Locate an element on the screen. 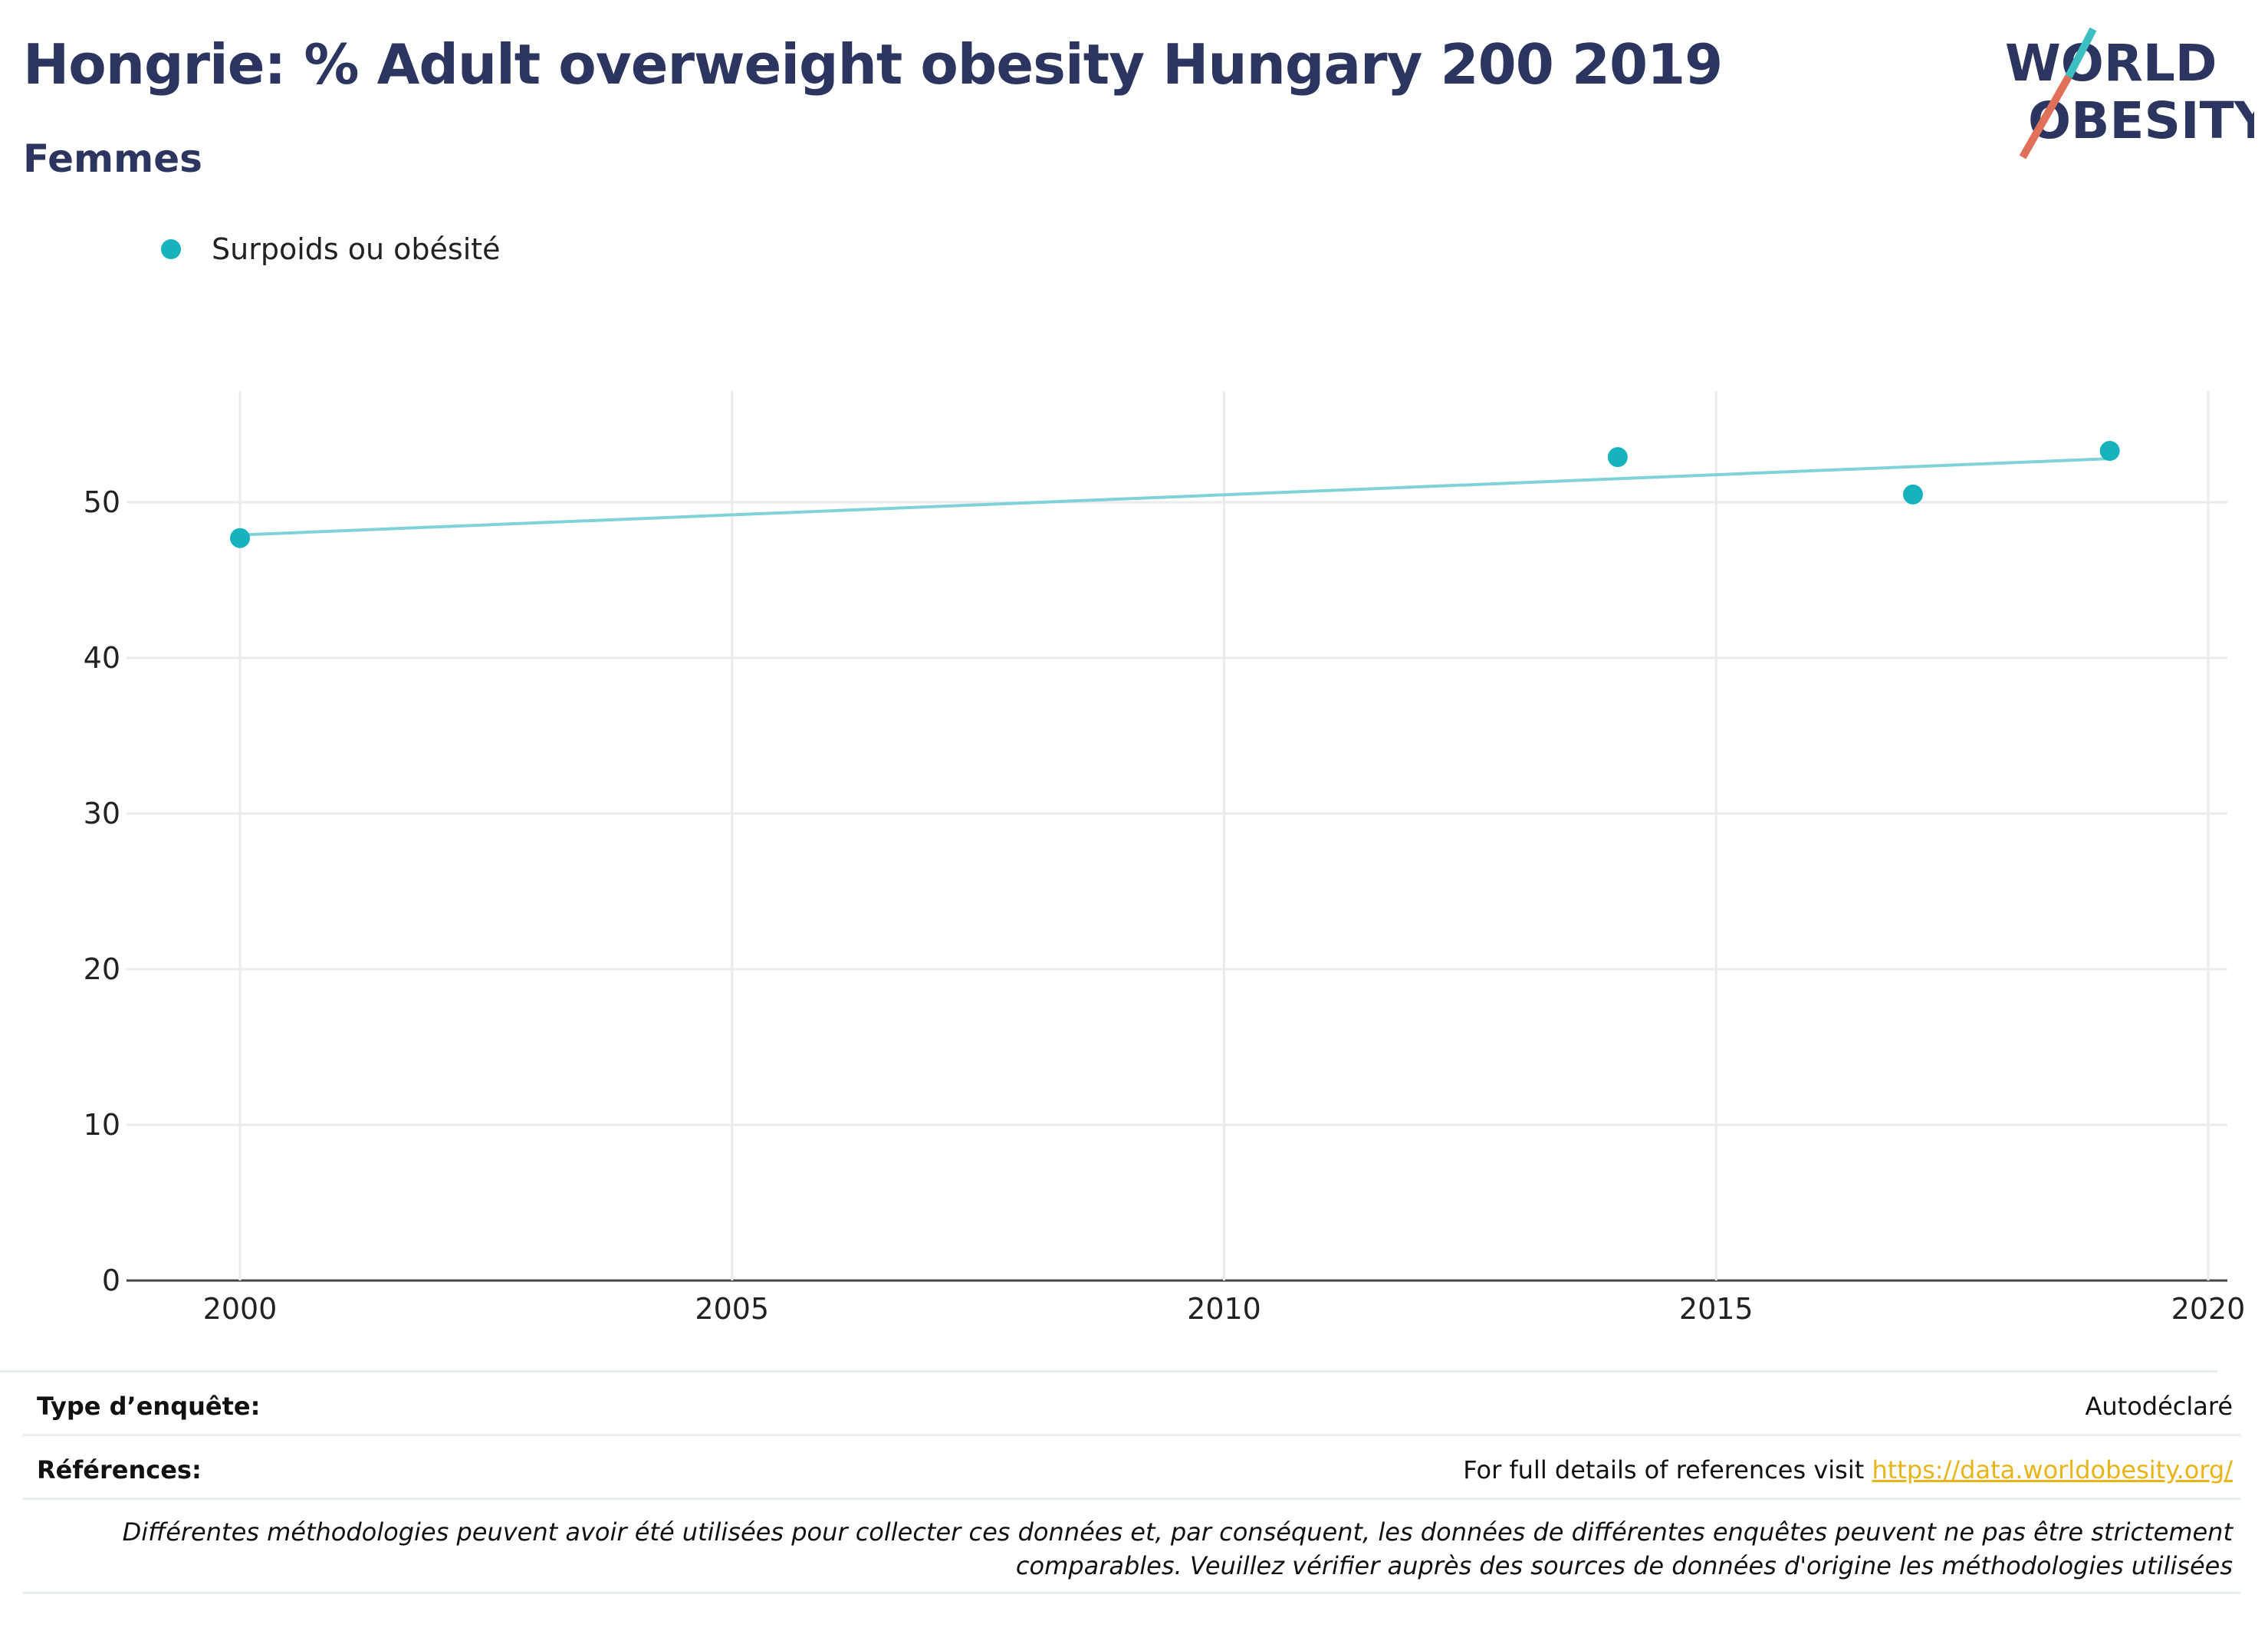 This screenshot has height=1634, width=2268. survey-type-value: Autodéclaré is located at coordinates (2159, 1407).